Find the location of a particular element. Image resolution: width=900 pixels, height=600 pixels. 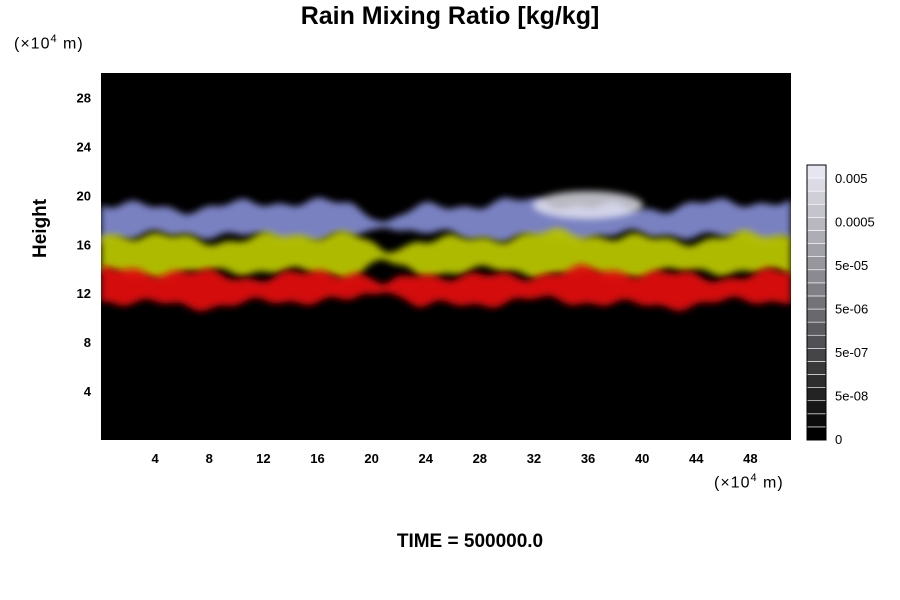

y-tick-label: 16 is located at coordinates (84, 244).